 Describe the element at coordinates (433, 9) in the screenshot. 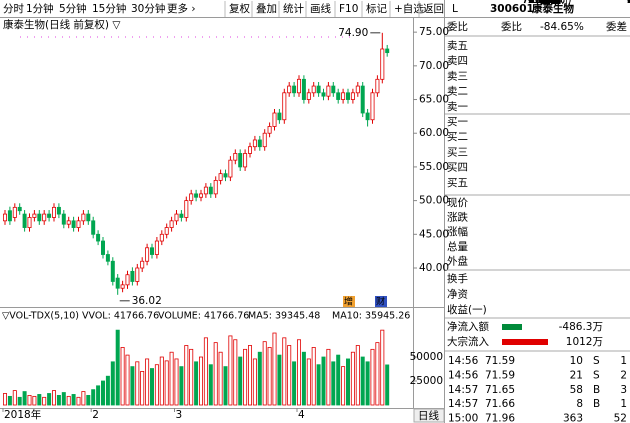

I see `tool-button: 返回` at that location.